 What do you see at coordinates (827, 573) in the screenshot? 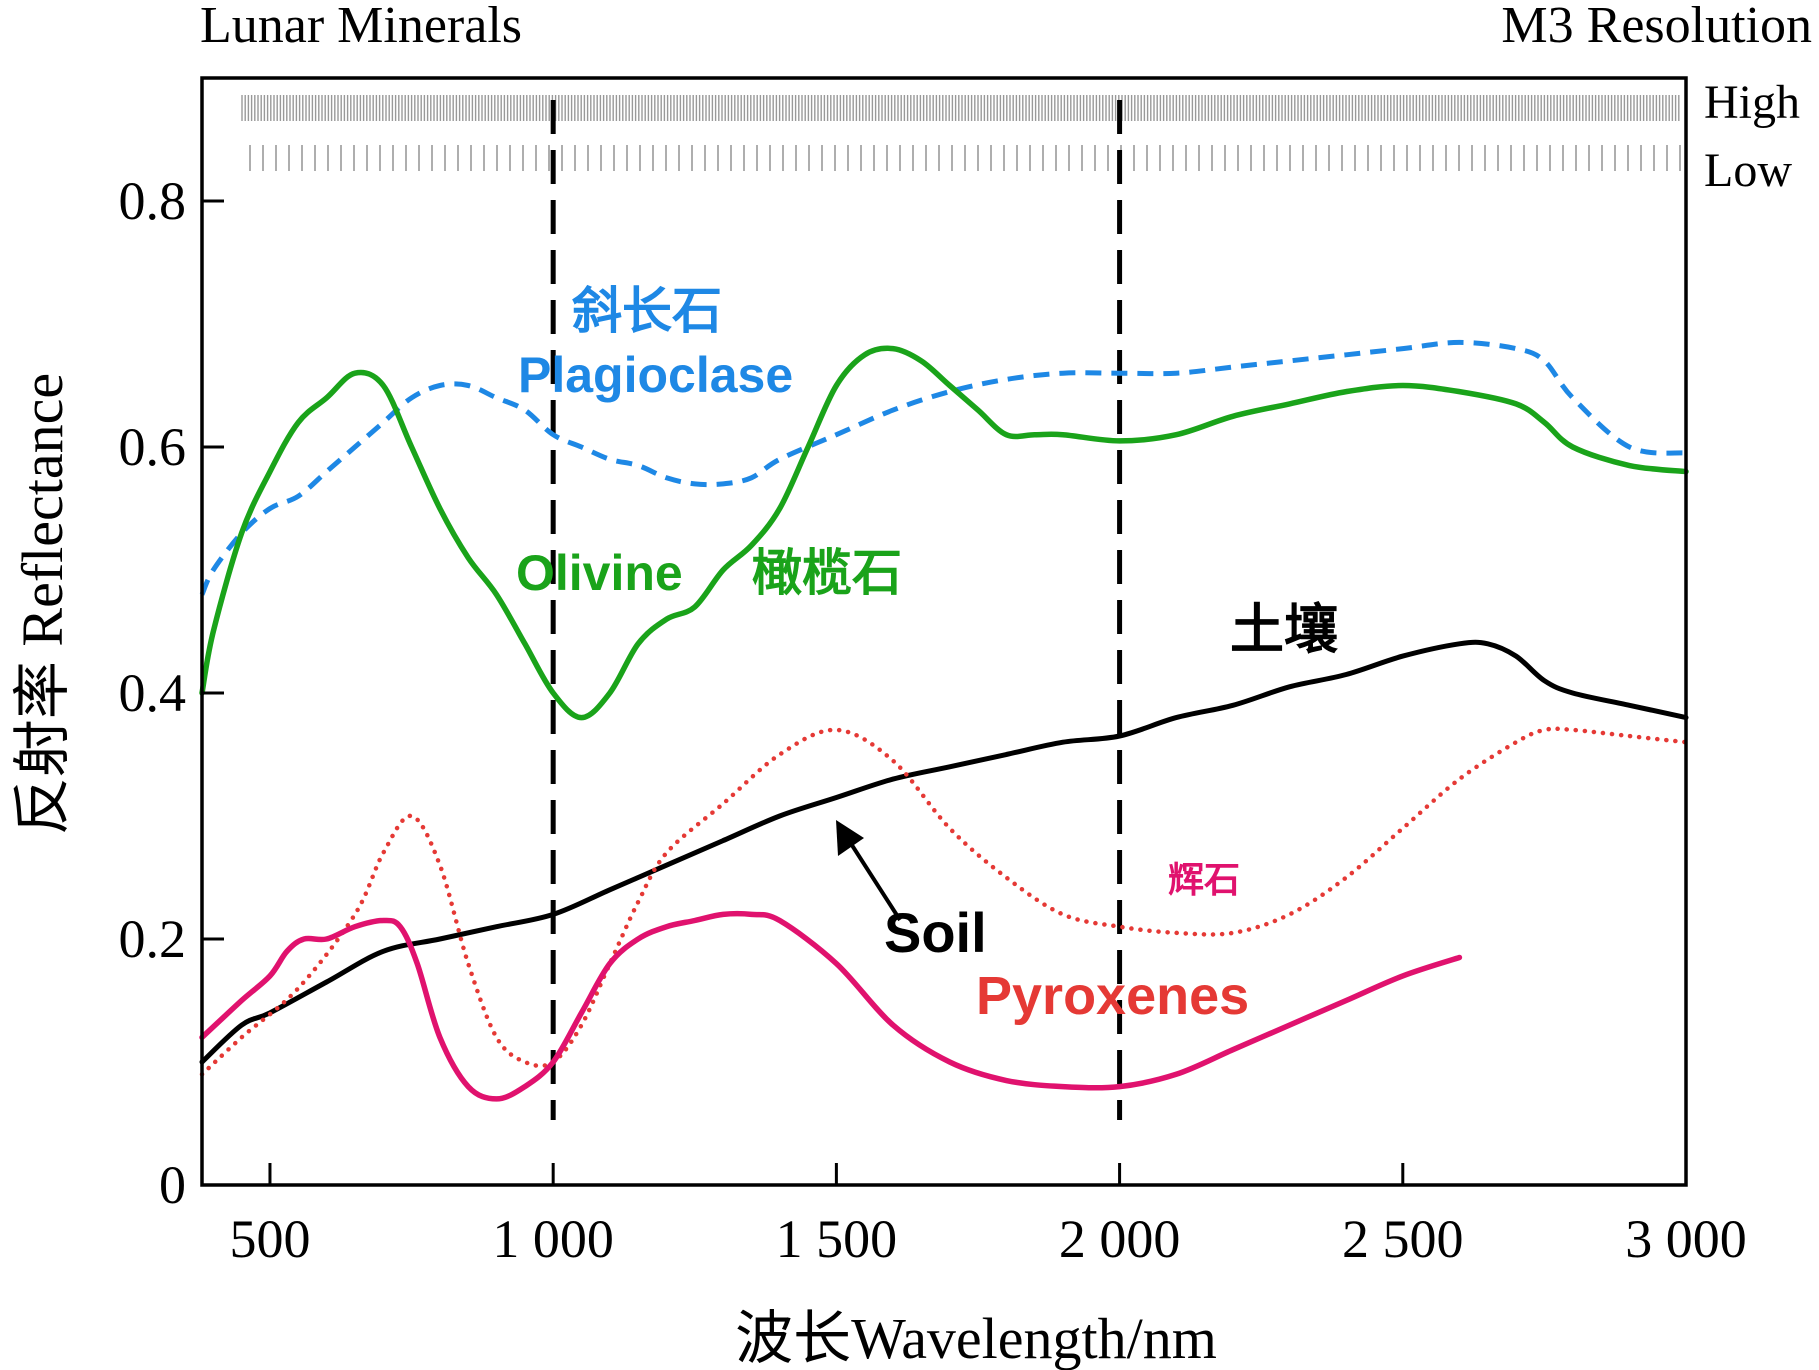
I see `annotation-olivine-zh: 橄榄石` at bounding box center [827, 573].